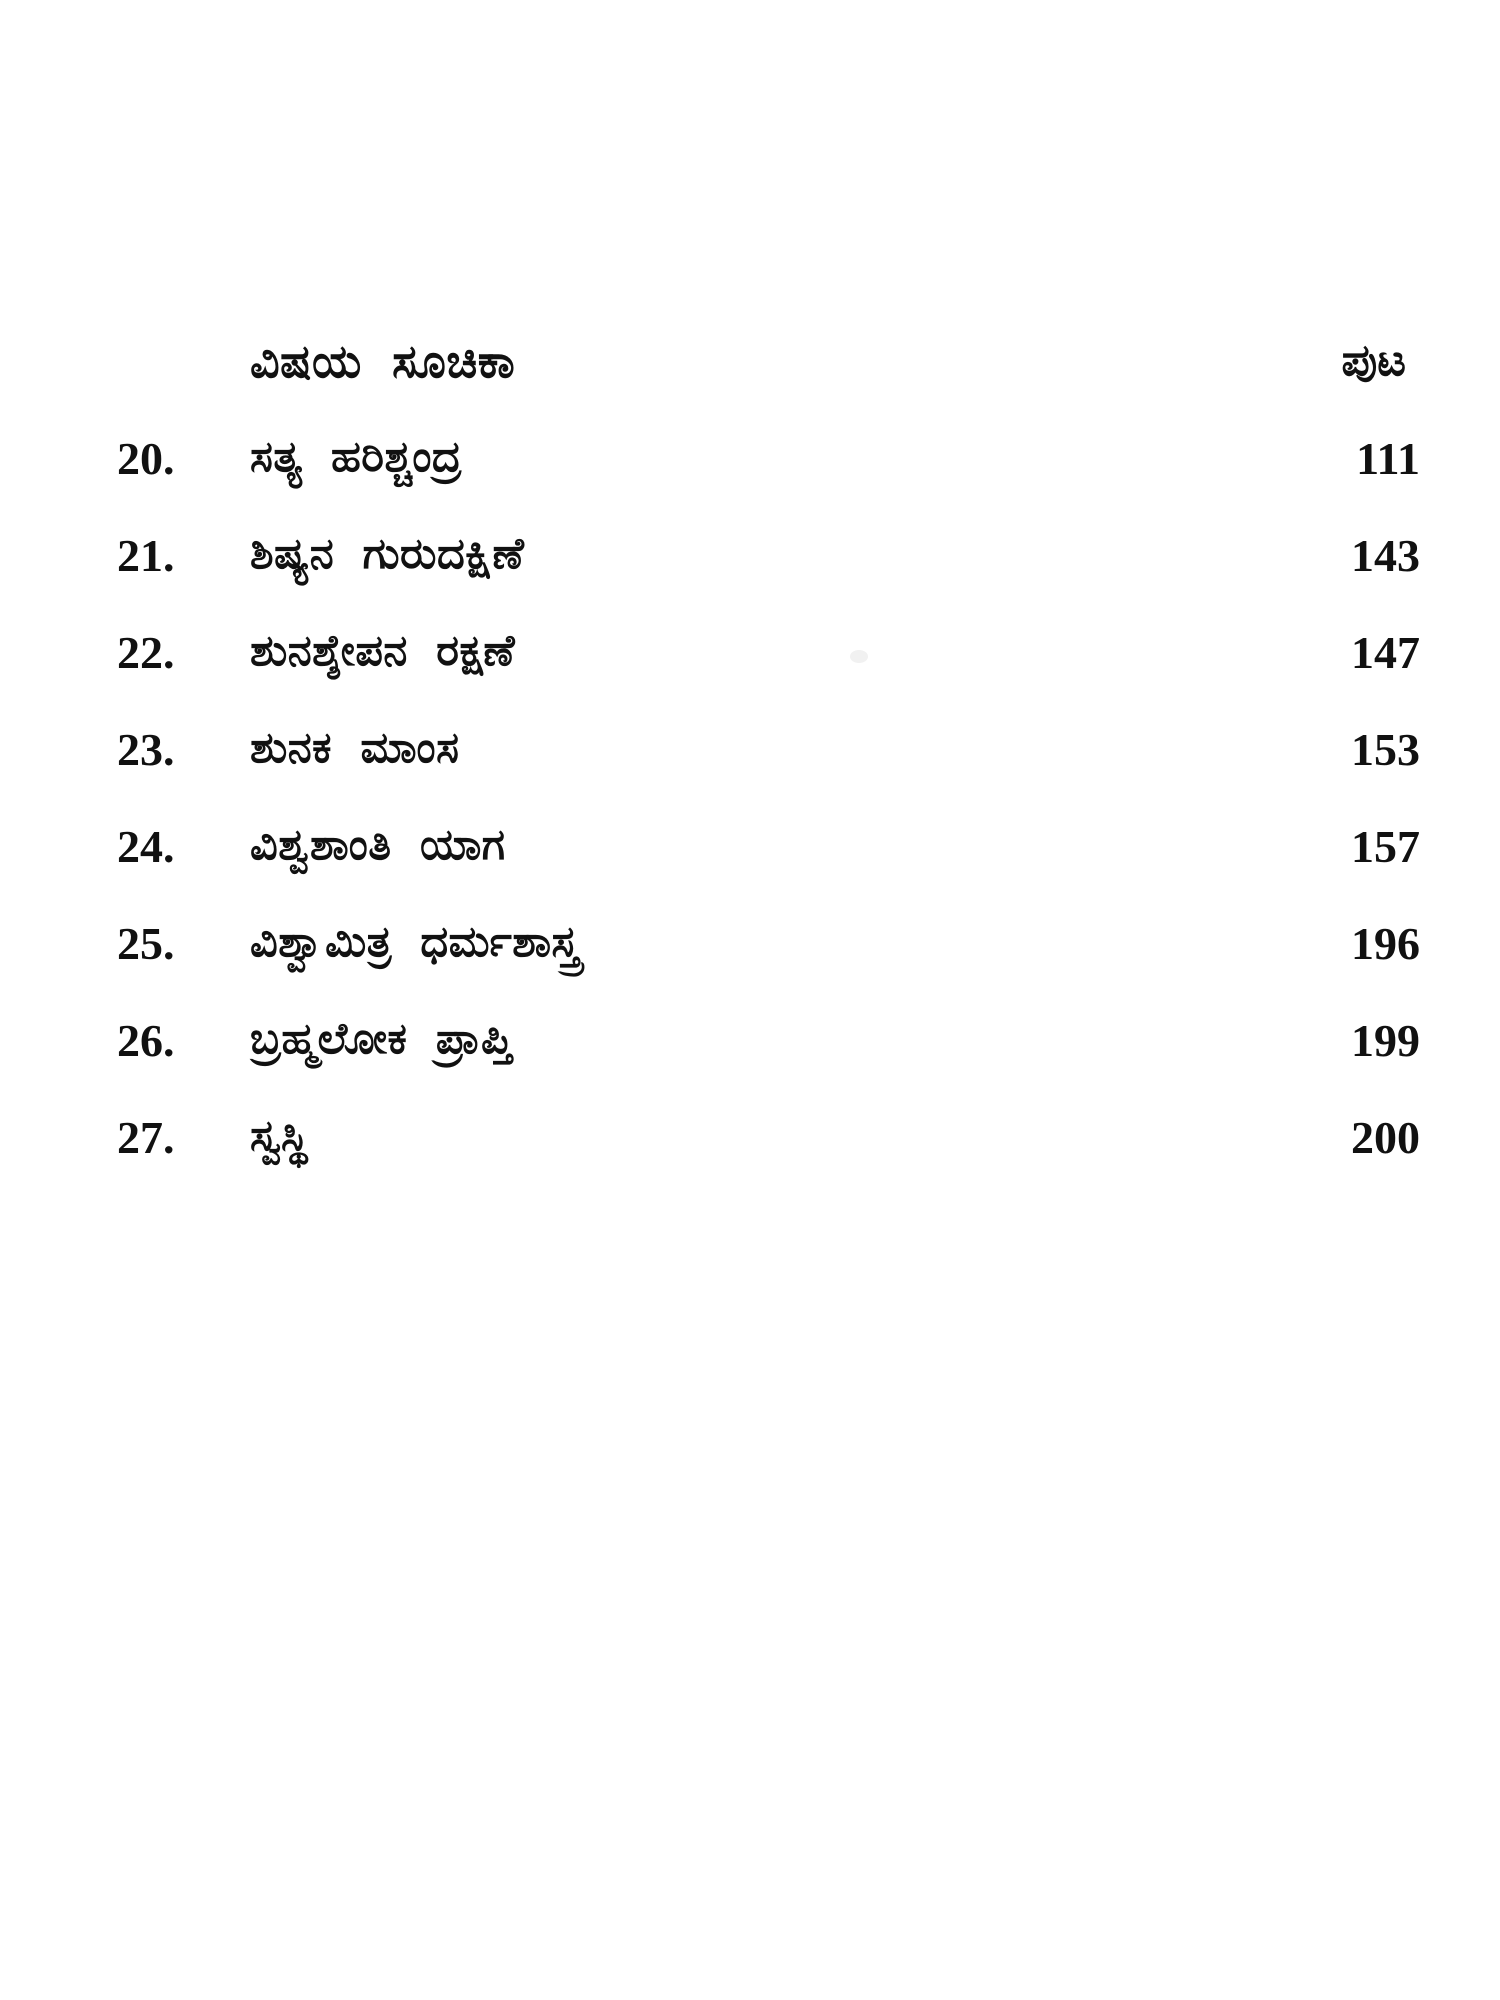 This screenshot has height=2000, width=1500. What do you see at coordinates (1385, 1137) in the screenshot?
I see `chapter-page-number: 200` at bounding box center [1385, 1137].